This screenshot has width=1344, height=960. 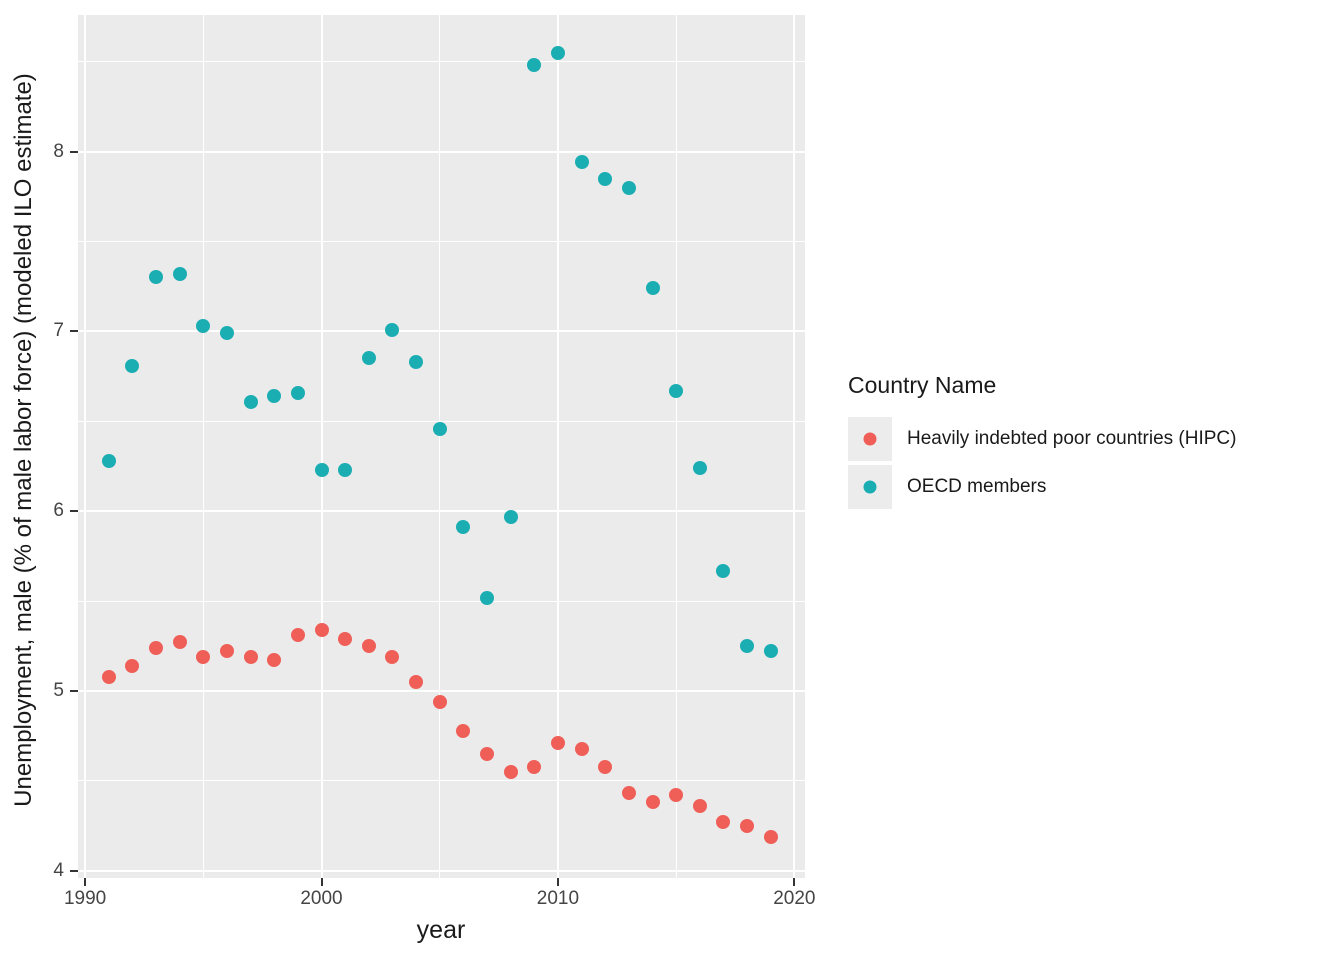 I want to click on y-tick-label: 6, so click(x=58, y=511).